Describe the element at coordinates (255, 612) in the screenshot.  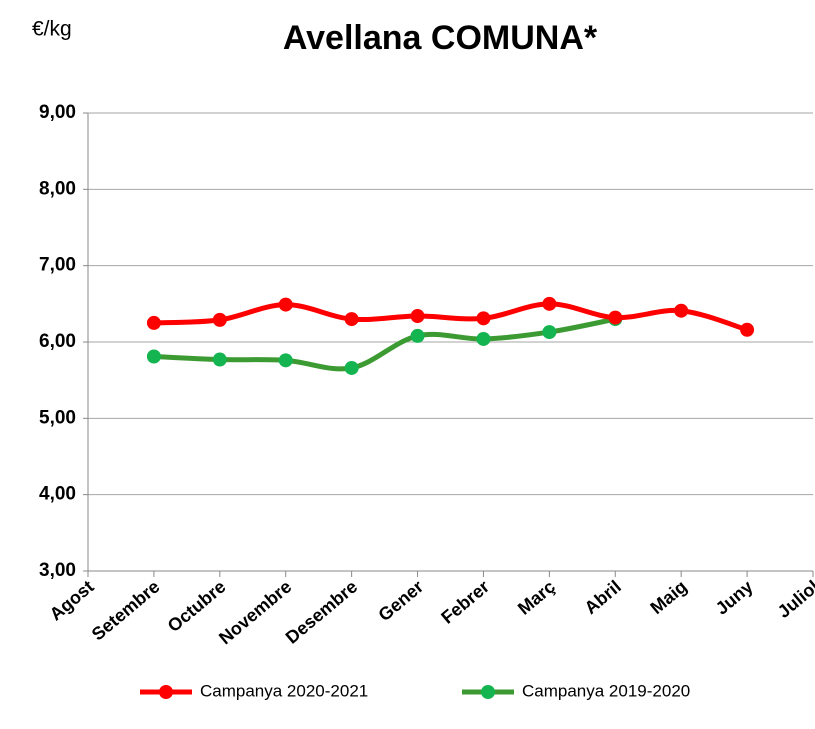
I see `x-tick-label: Novembre` at that location.